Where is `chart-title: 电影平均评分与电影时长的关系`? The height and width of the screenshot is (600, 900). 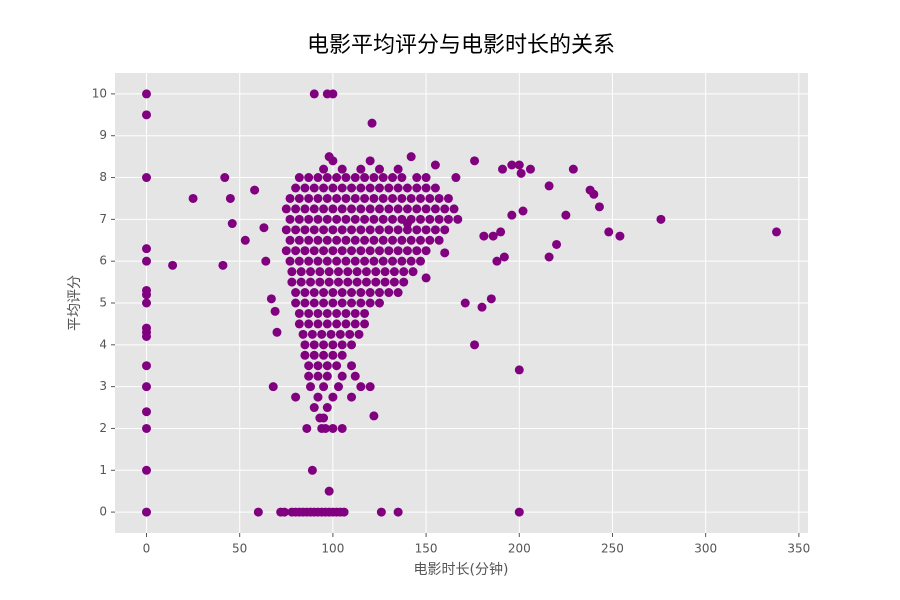 chart-title: 电影平均评分与电影时长的关系 is located at coordinates (461, 45).